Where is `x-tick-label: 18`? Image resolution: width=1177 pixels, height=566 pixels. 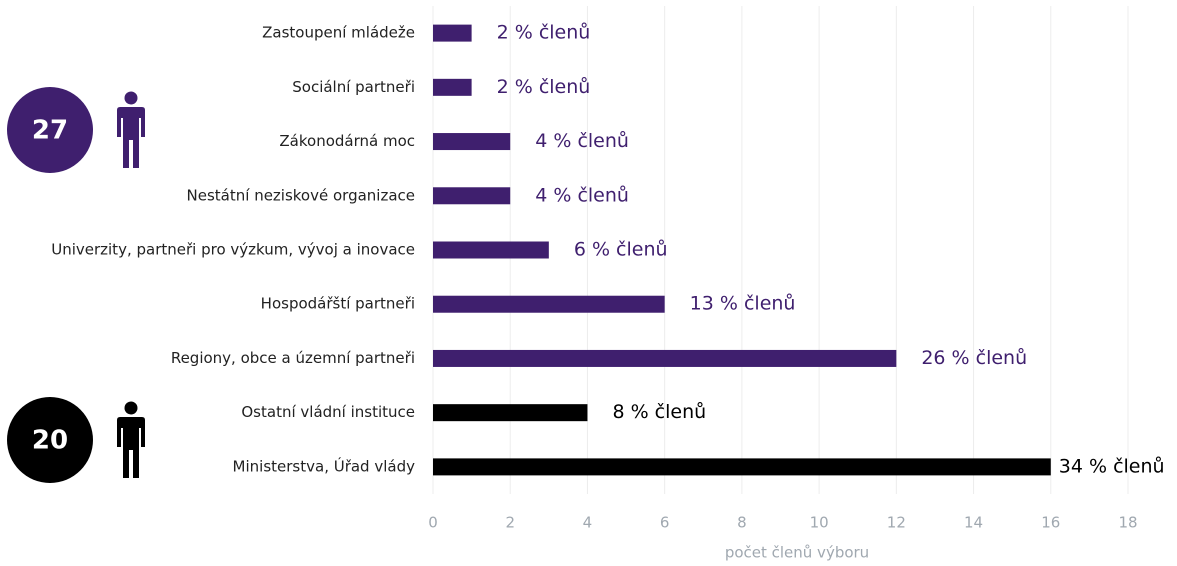 x-tick-label: 18 is located at coordinates (1127, 523).